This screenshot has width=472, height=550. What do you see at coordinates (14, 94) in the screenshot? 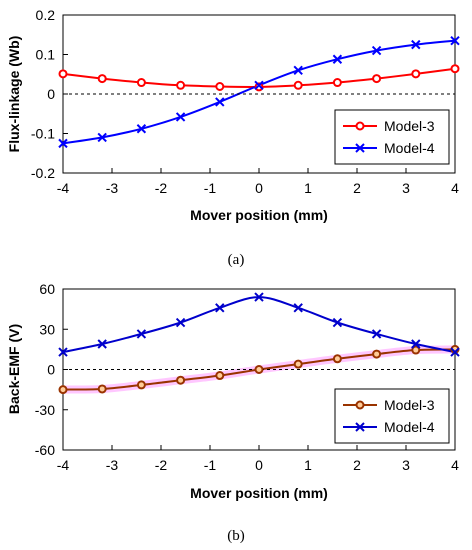
I see `y-axis-title: Flux-linkage (Wb)` at bounding box center [14, 94].